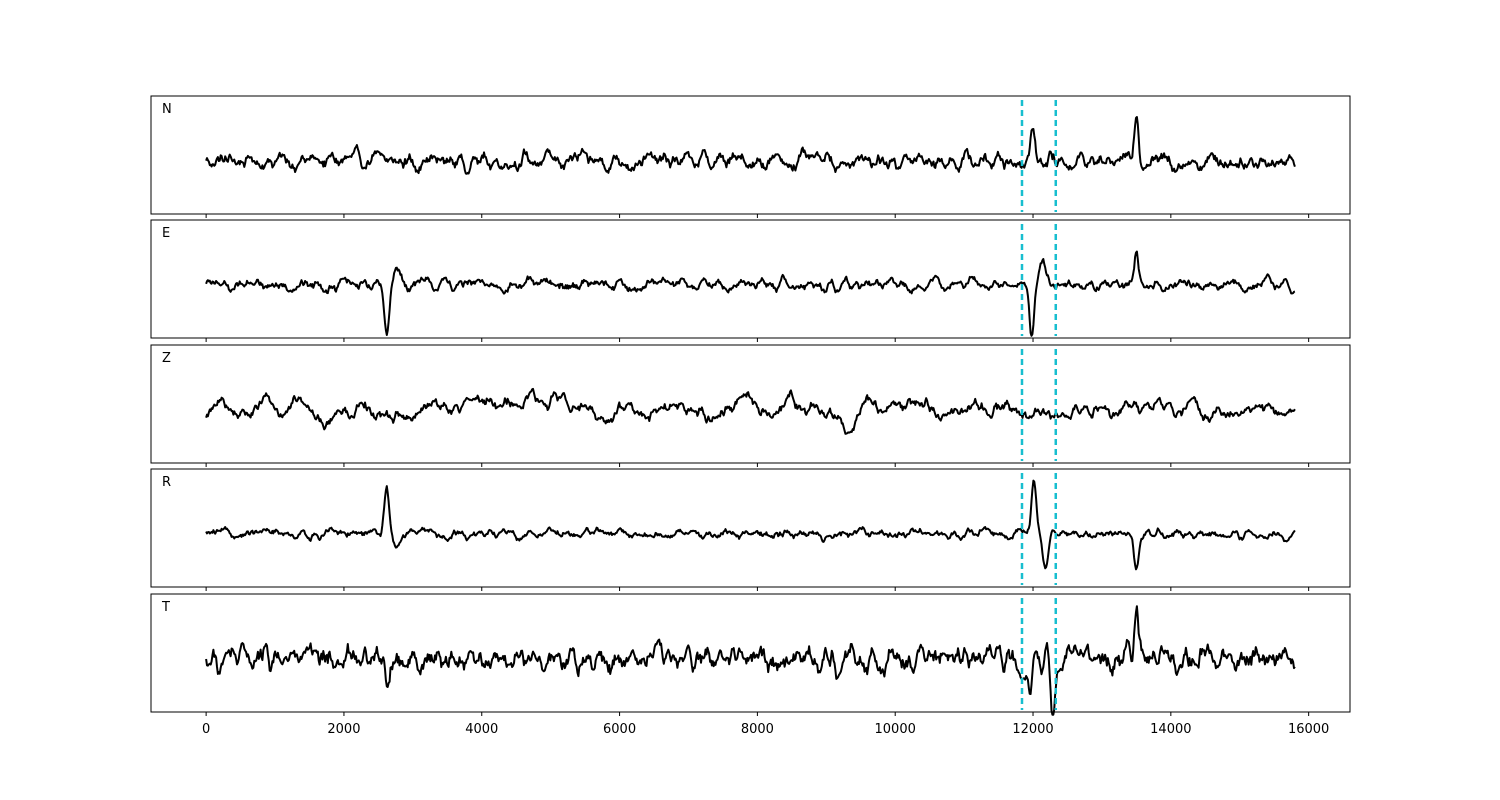 The width and height of the screenshot is (1500, 800). I want to click on x-tick-label: 4000, so click(481, 729).